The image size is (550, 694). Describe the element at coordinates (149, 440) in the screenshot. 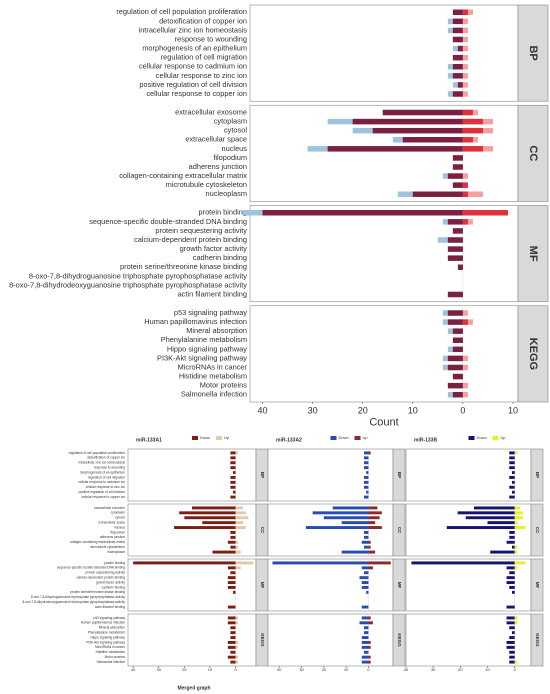

I see `panel-title: miR-133A1` at that location.